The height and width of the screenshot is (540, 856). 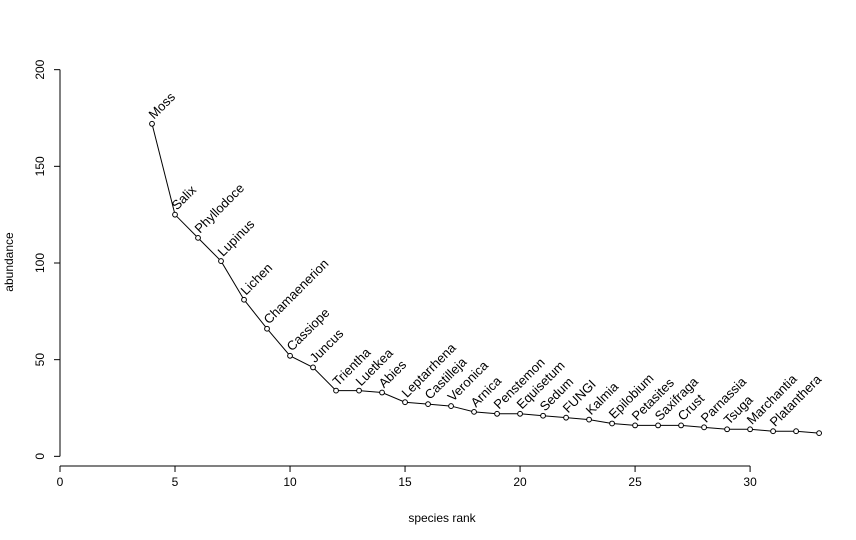 I want to click on x-axis-title: species rank, so click(x=442, y=518).